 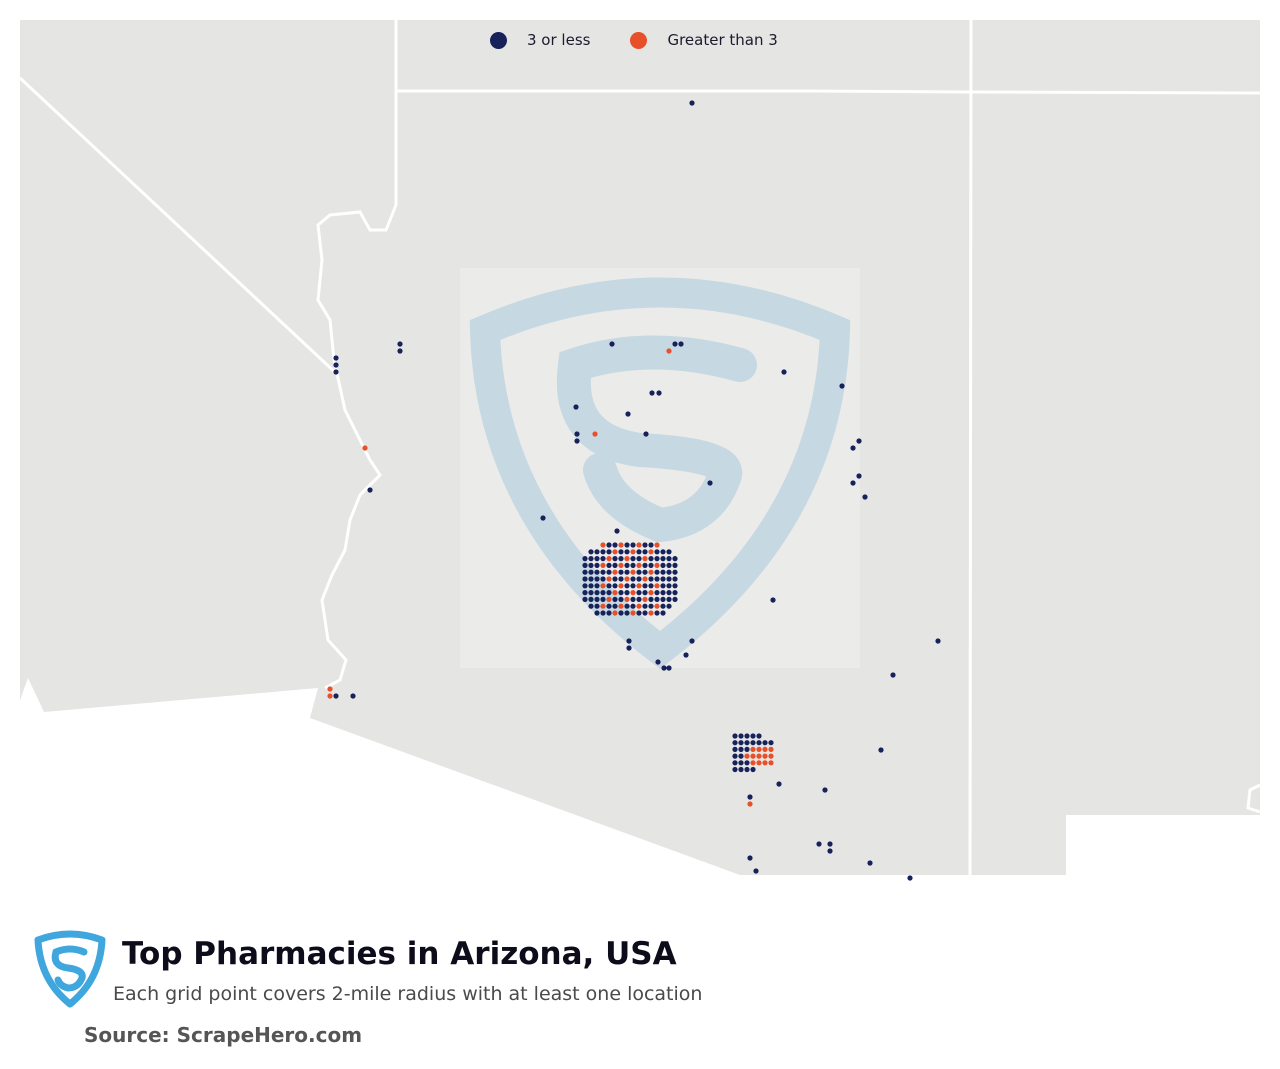 I want to click on legend-dot-low, so click(x=498, y=40).